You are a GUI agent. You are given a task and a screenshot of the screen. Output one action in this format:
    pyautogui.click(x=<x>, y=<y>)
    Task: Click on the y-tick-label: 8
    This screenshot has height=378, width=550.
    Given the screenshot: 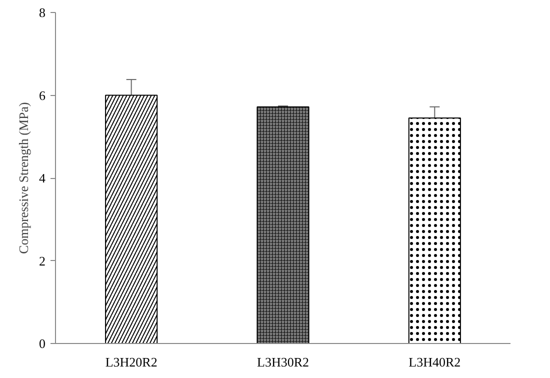 What is the action you would take?
    pyautogui.click(x=42, y=12)
    